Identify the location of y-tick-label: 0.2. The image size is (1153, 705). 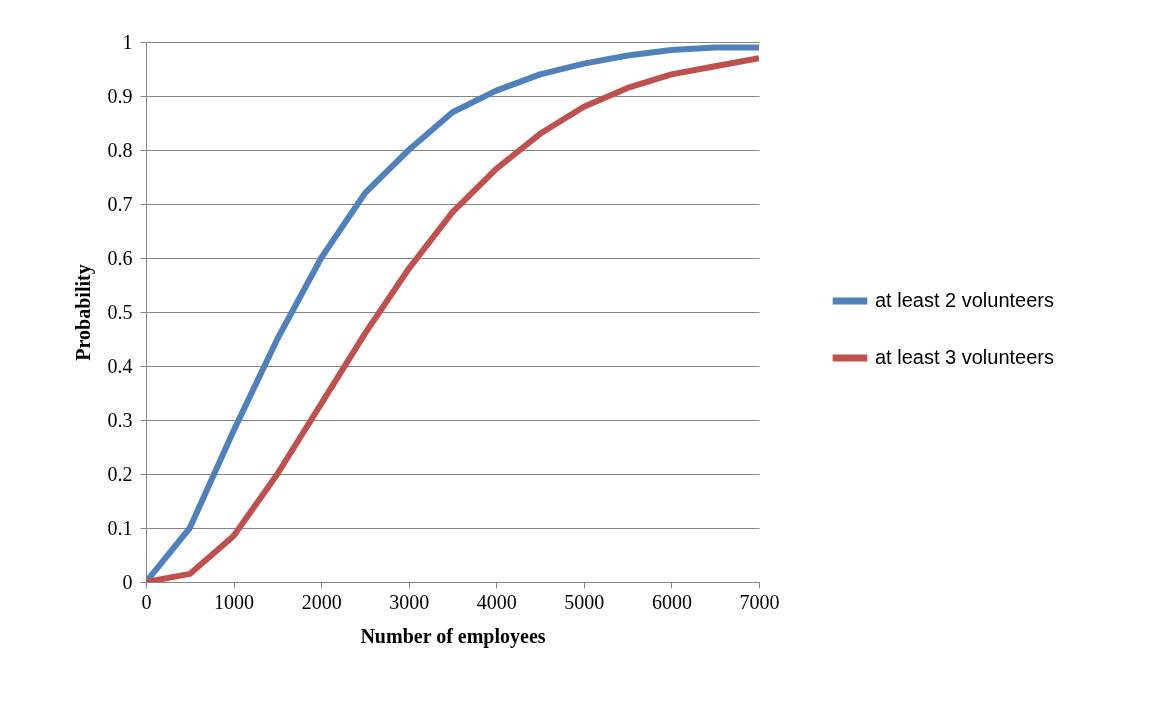
(120, 473).